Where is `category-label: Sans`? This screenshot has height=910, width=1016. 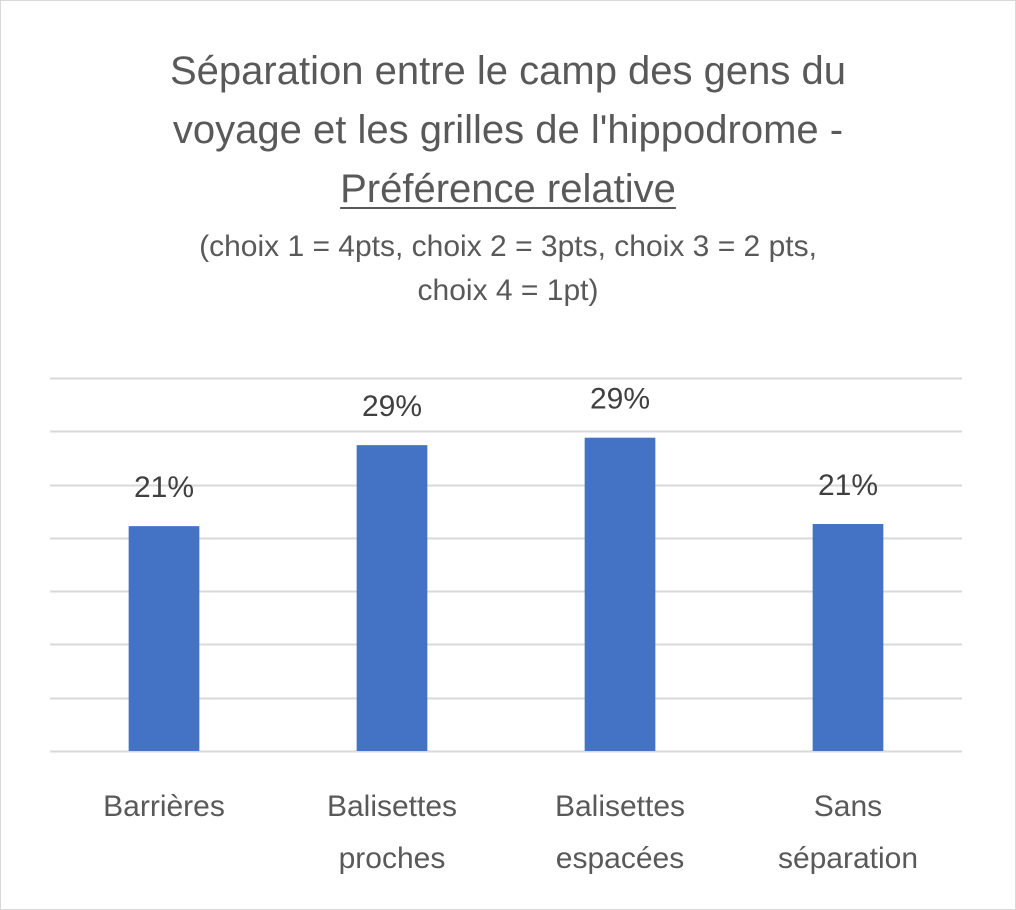 category-label: Sans is located at coordinates (848, 806).